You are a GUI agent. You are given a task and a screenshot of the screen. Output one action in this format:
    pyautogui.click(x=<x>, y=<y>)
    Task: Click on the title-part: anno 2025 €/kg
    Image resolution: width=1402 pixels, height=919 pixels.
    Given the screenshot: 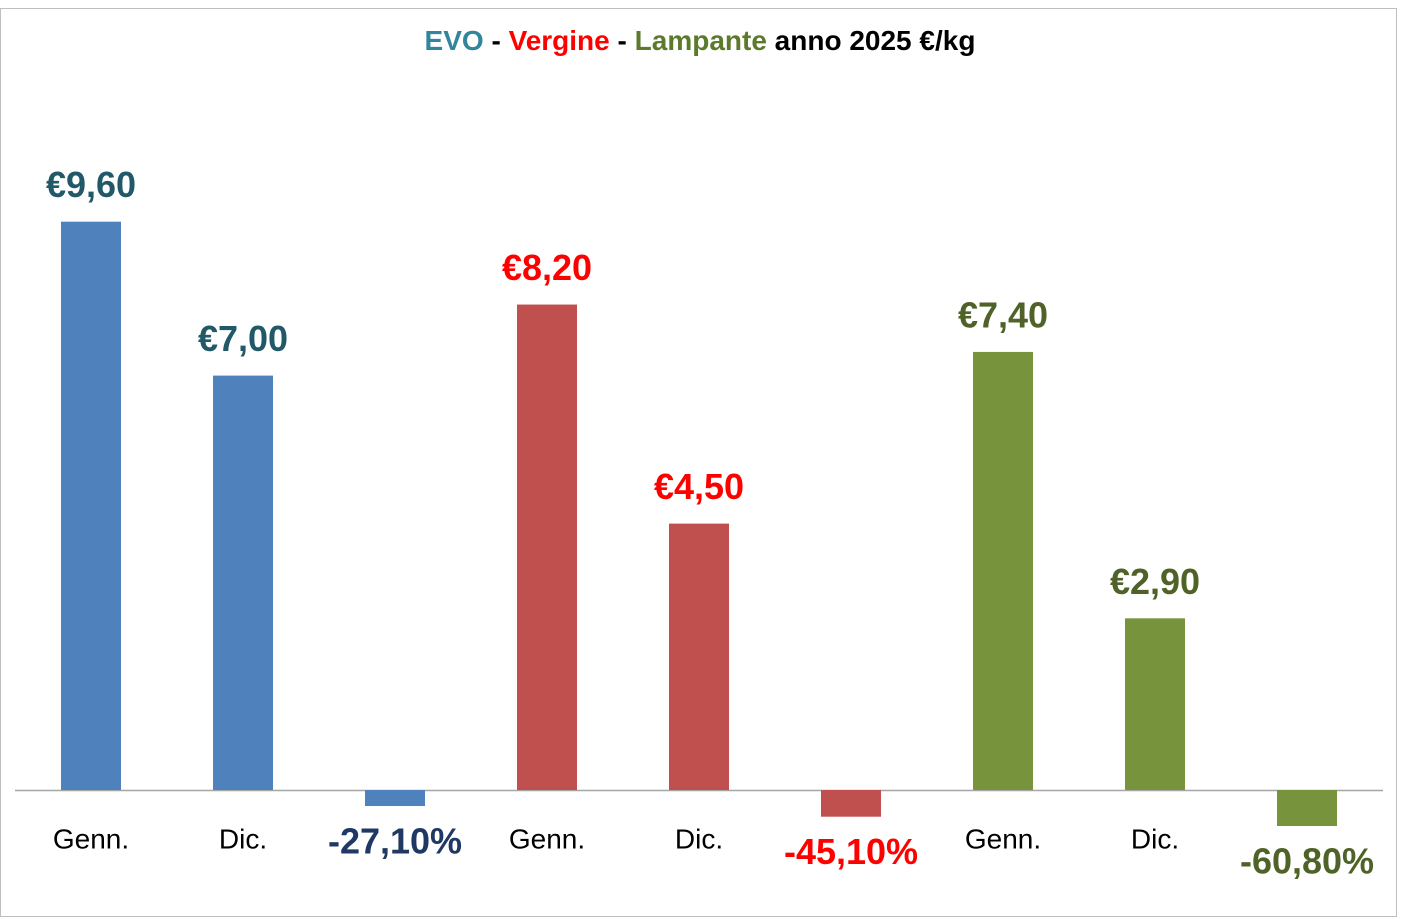 What is the action you would take?
    pyautogui.click(x=871, y=40)
    